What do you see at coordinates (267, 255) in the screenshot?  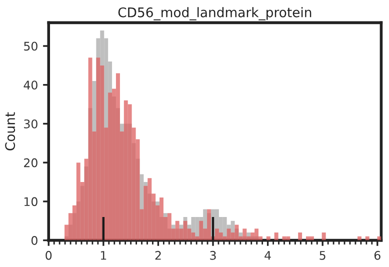 I see `x-tick-label: 4` at bounding box center [267, 255].